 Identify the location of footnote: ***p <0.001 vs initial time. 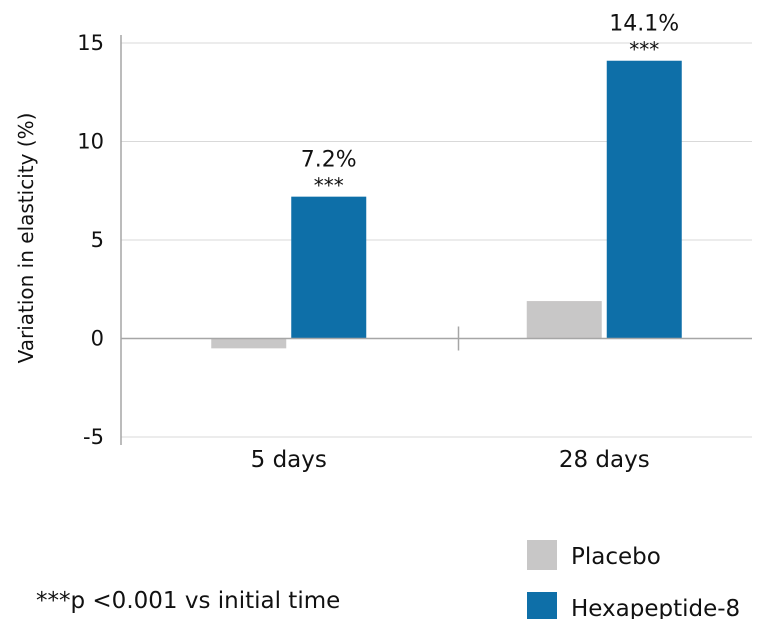
(188, 601).